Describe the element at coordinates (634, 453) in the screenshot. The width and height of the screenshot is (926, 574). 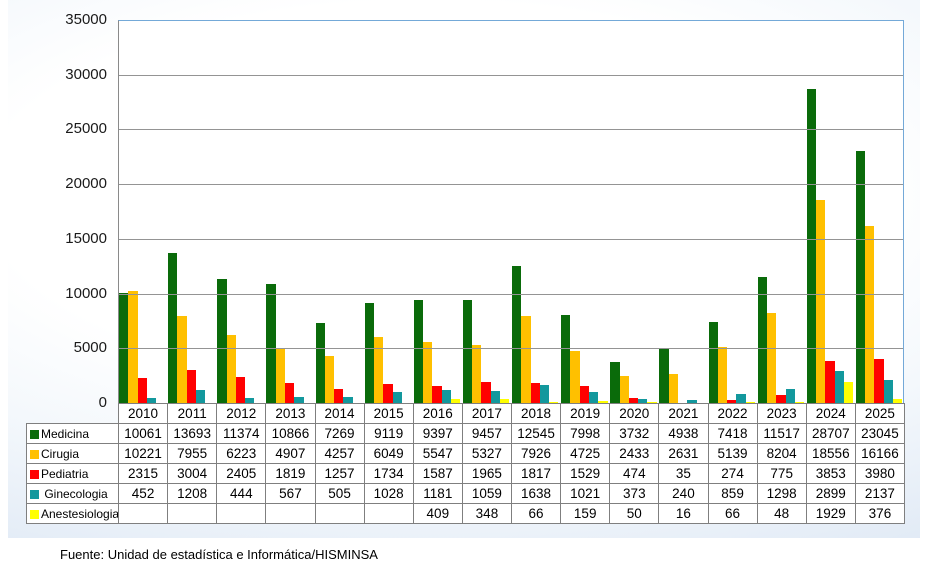
I see `value-cell: 2433` at that location.